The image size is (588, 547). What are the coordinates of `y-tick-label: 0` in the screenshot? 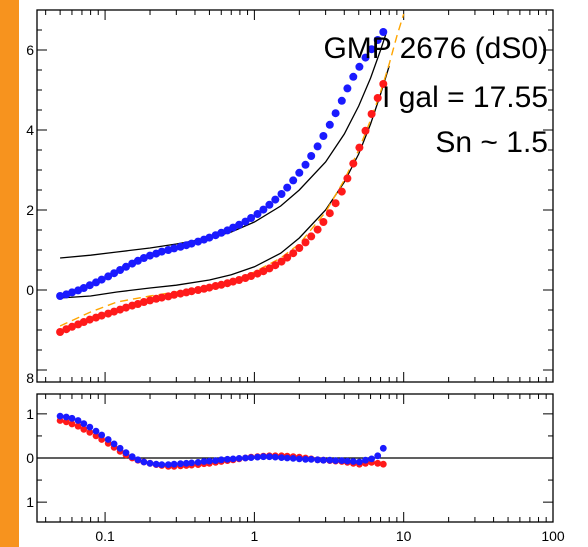 It's located at (30, 458).